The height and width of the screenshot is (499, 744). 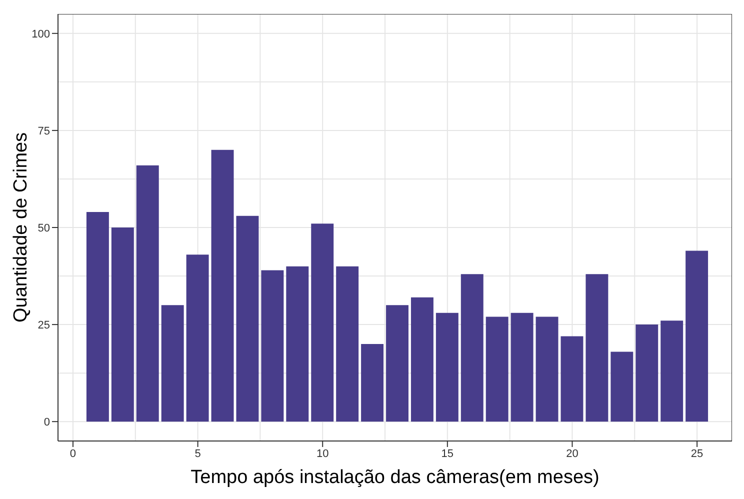 What do you see at coordinates (197, 454) in the screenshot?
I see `x-tick-label: 5` at bounding box center [197, 454].